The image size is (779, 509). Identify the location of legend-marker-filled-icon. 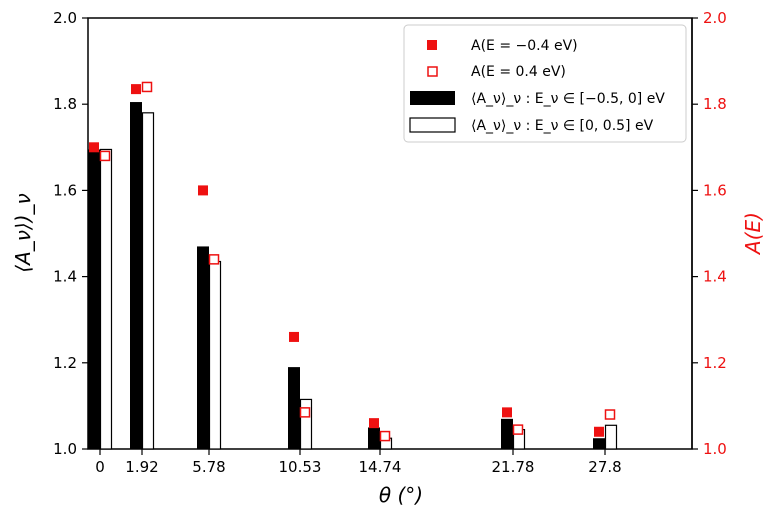
(432, 45).